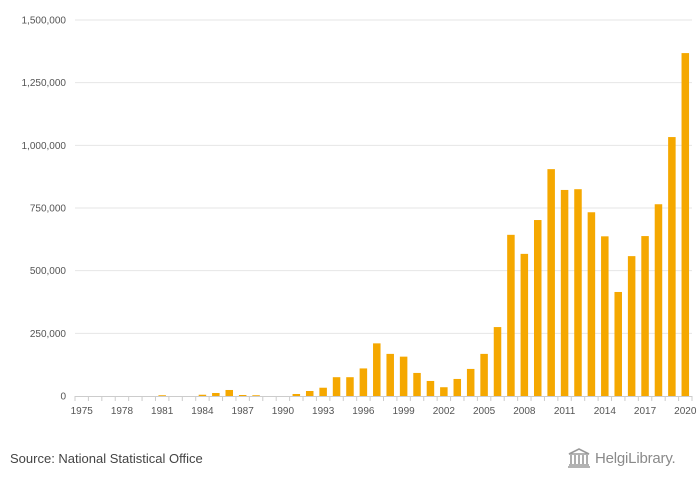 Image resolution: width=700 pixels, height=483 pixels. Describe the element at coordinates (551, 282) in the screenshot. I see `bar-2010` at that location.